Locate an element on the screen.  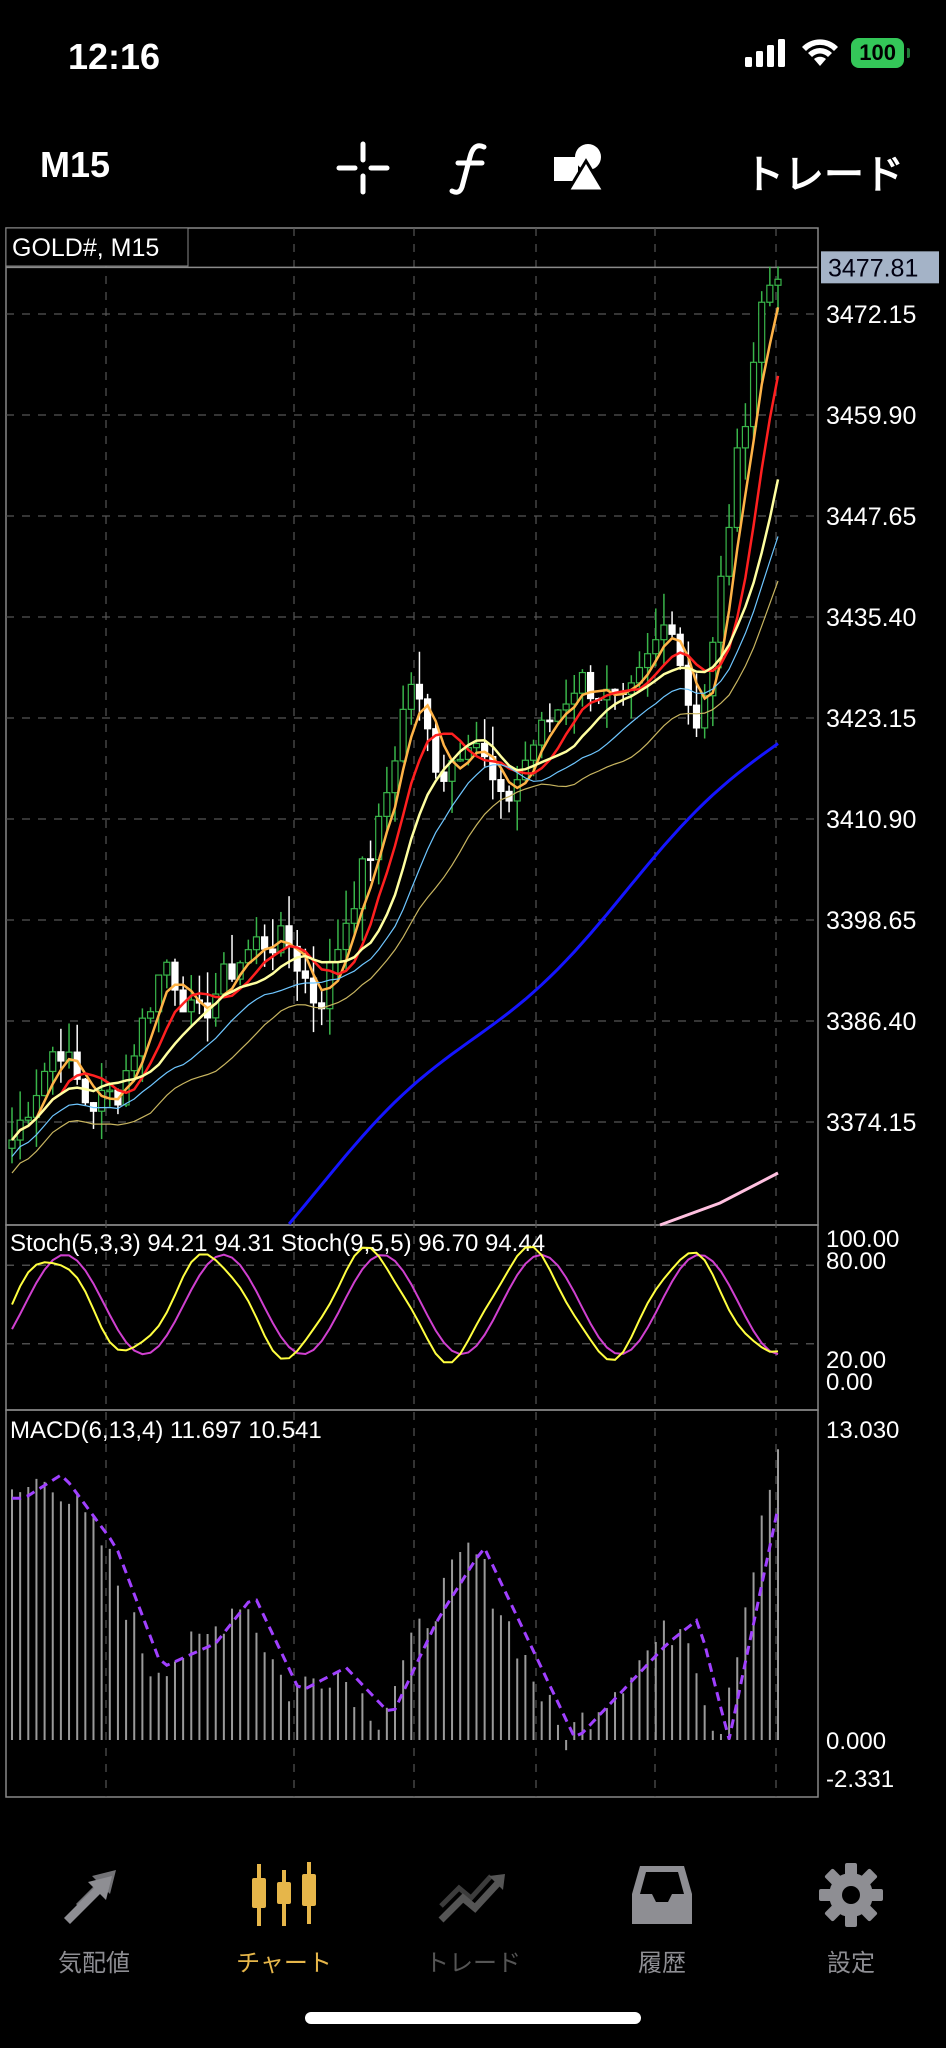
function-icon is located at coordinates (468, 169).